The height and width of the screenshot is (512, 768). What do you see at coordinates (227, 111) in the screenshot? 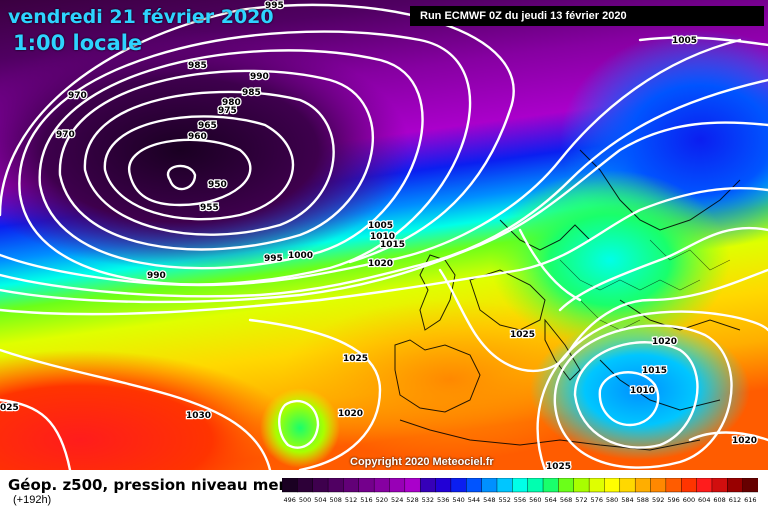
I see `isobar-label: 975` at bounding box center [227, 111].